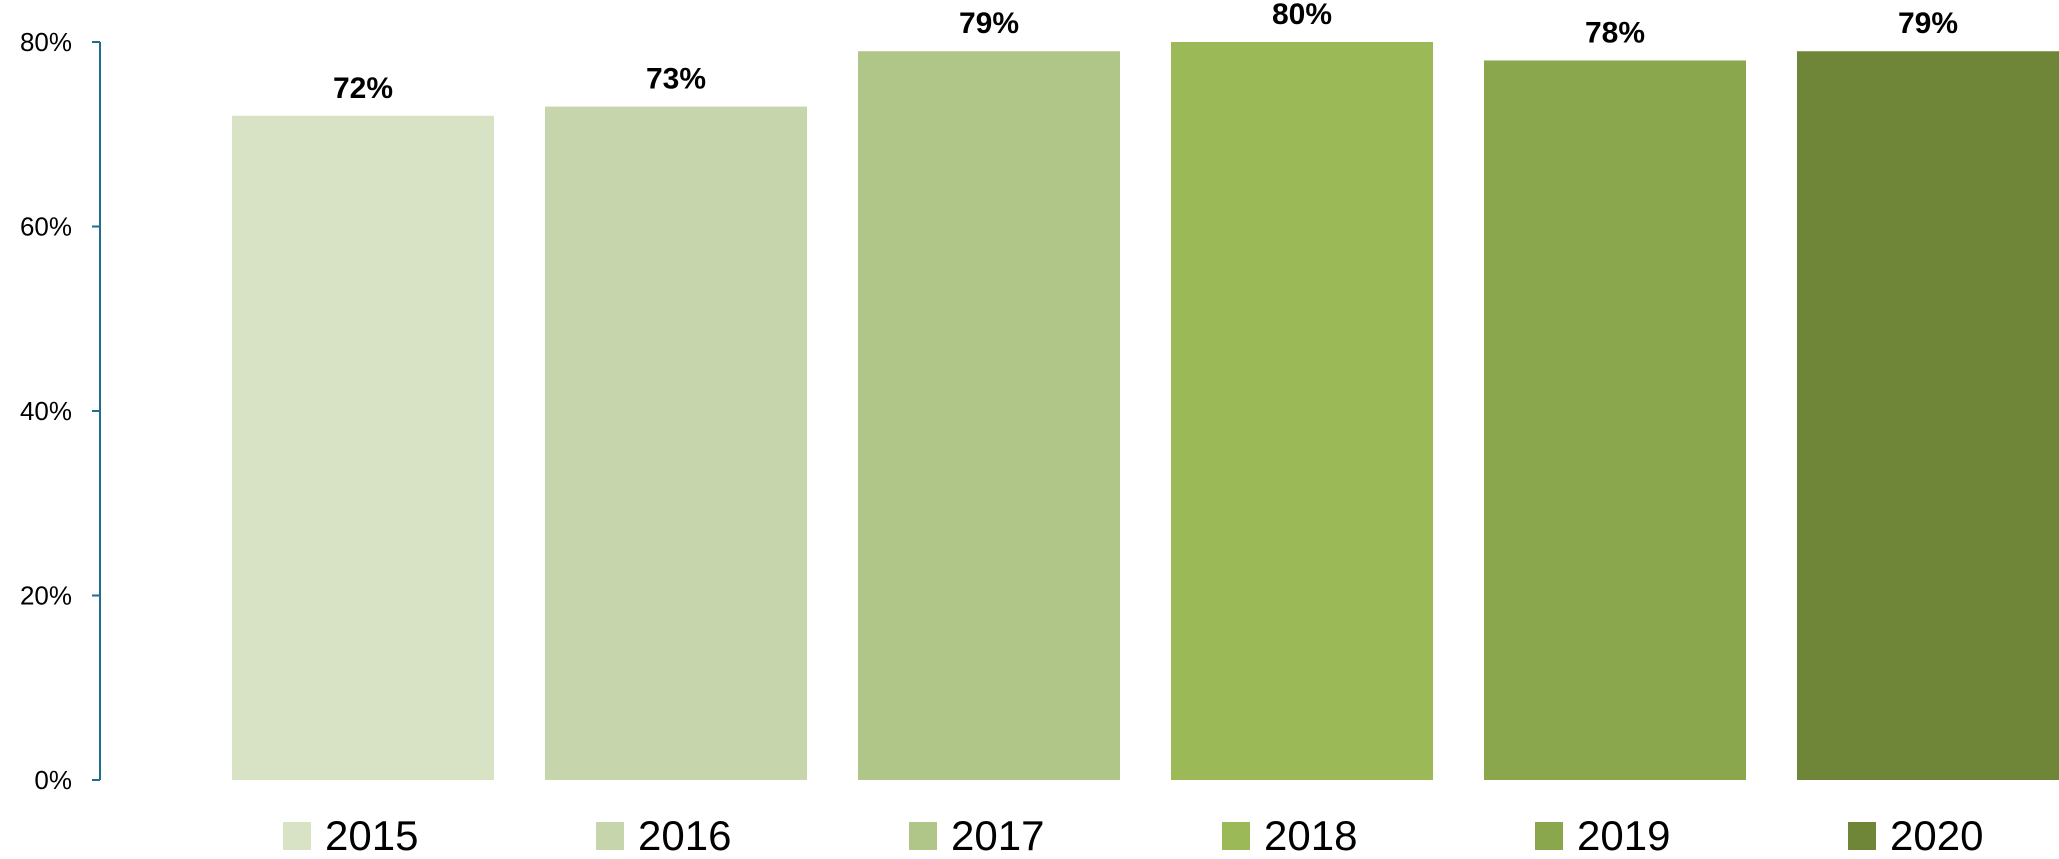 The image size is (2059, 859). Describe the element at coordinates (1133, 835) in the screenshot. I see `legend: 2015 2016 2017 2018 2019 2020` at that location.